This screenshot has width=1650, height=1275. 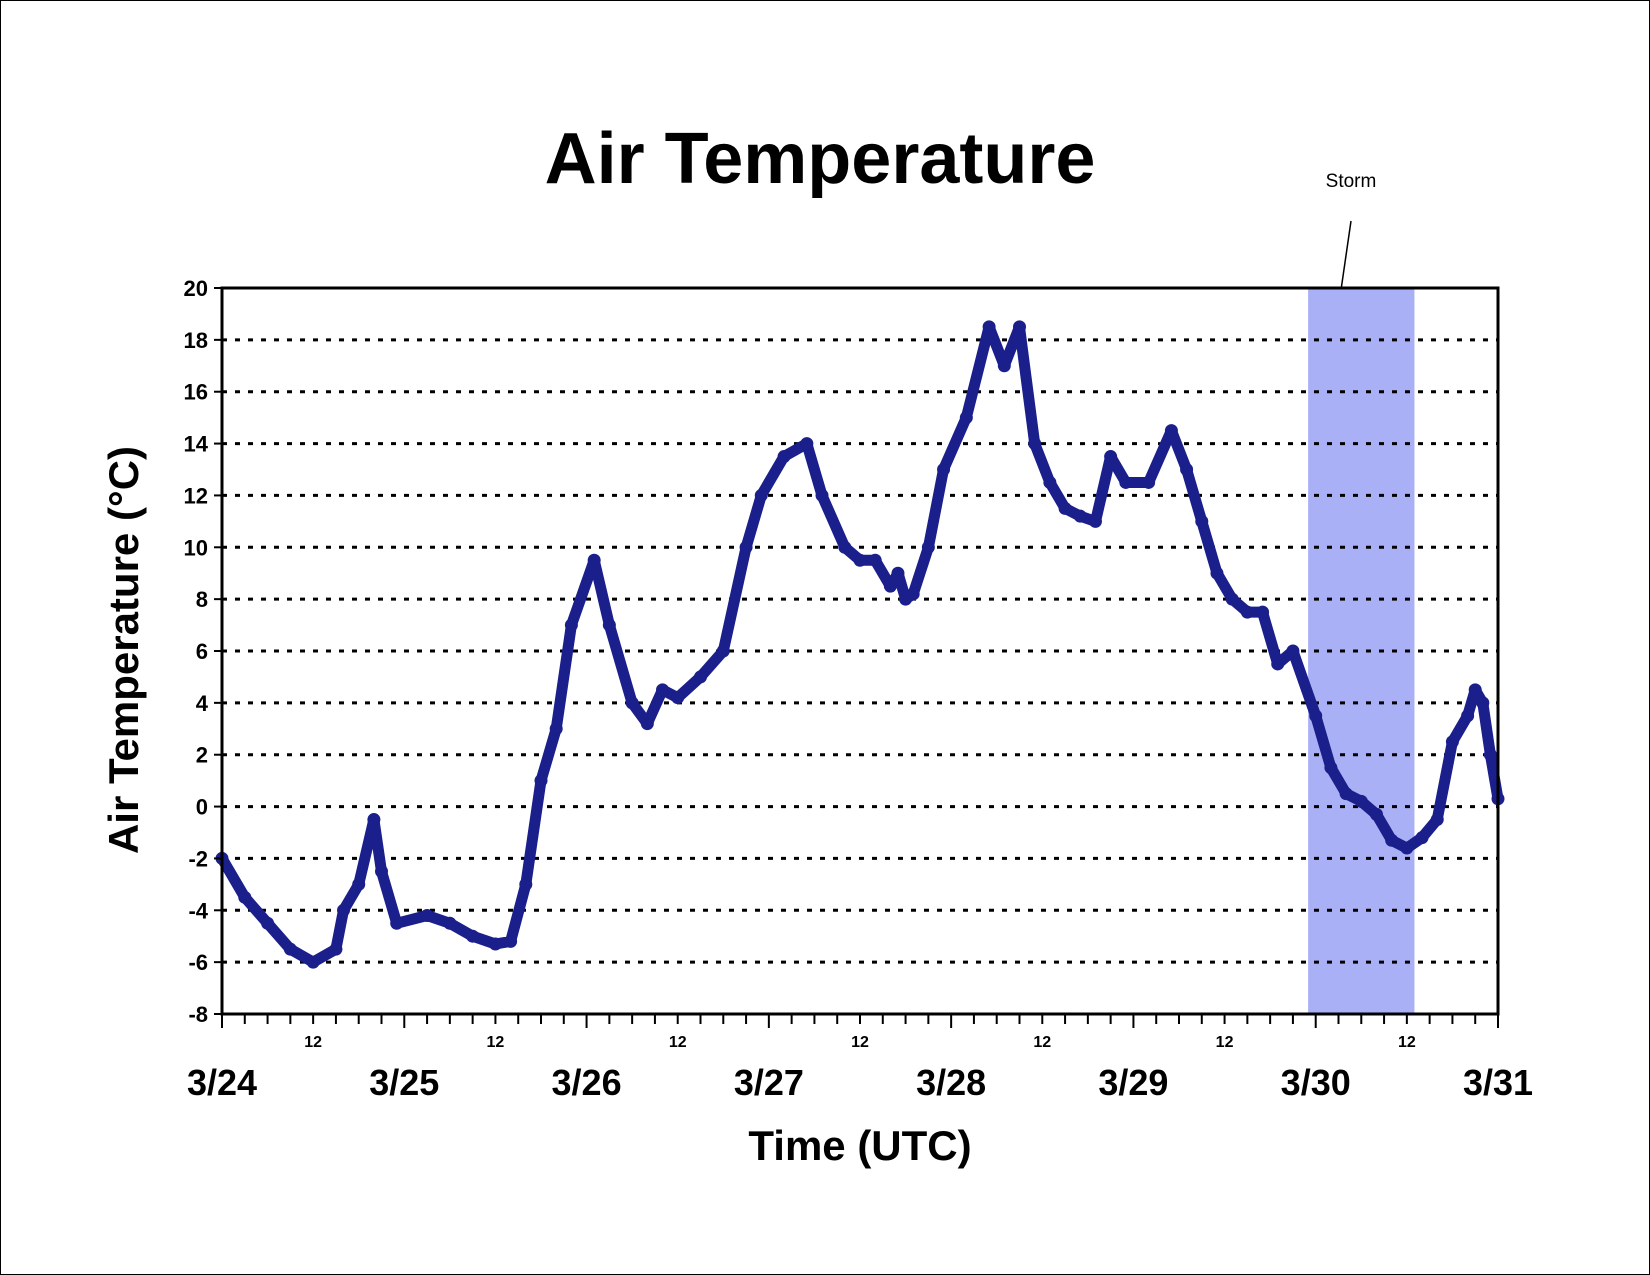 What do you see at coordinates (196, 547) in the screenshot?
I see `y-tick-label: 10` at bounding box center [196, 547].